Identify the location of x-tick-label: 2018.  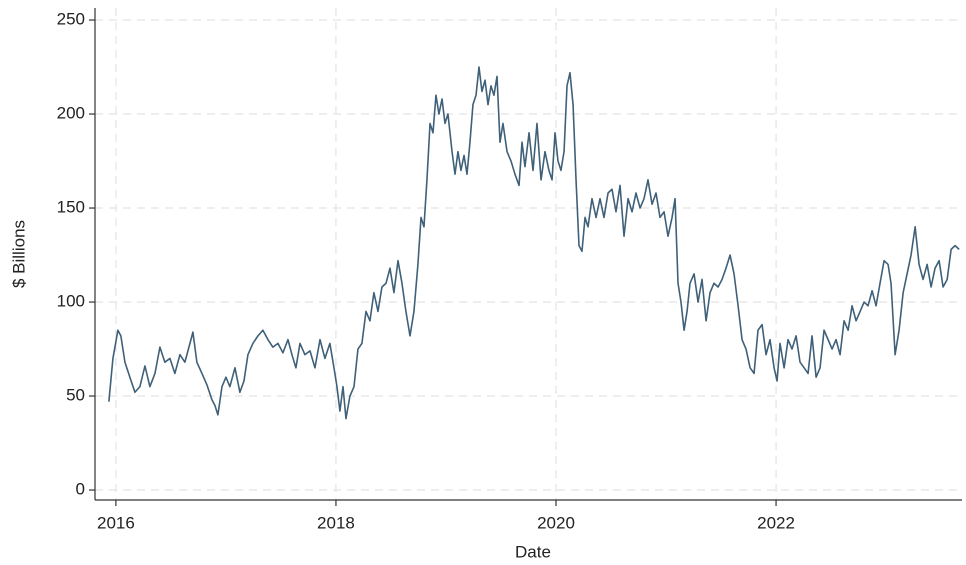
(336, 522).